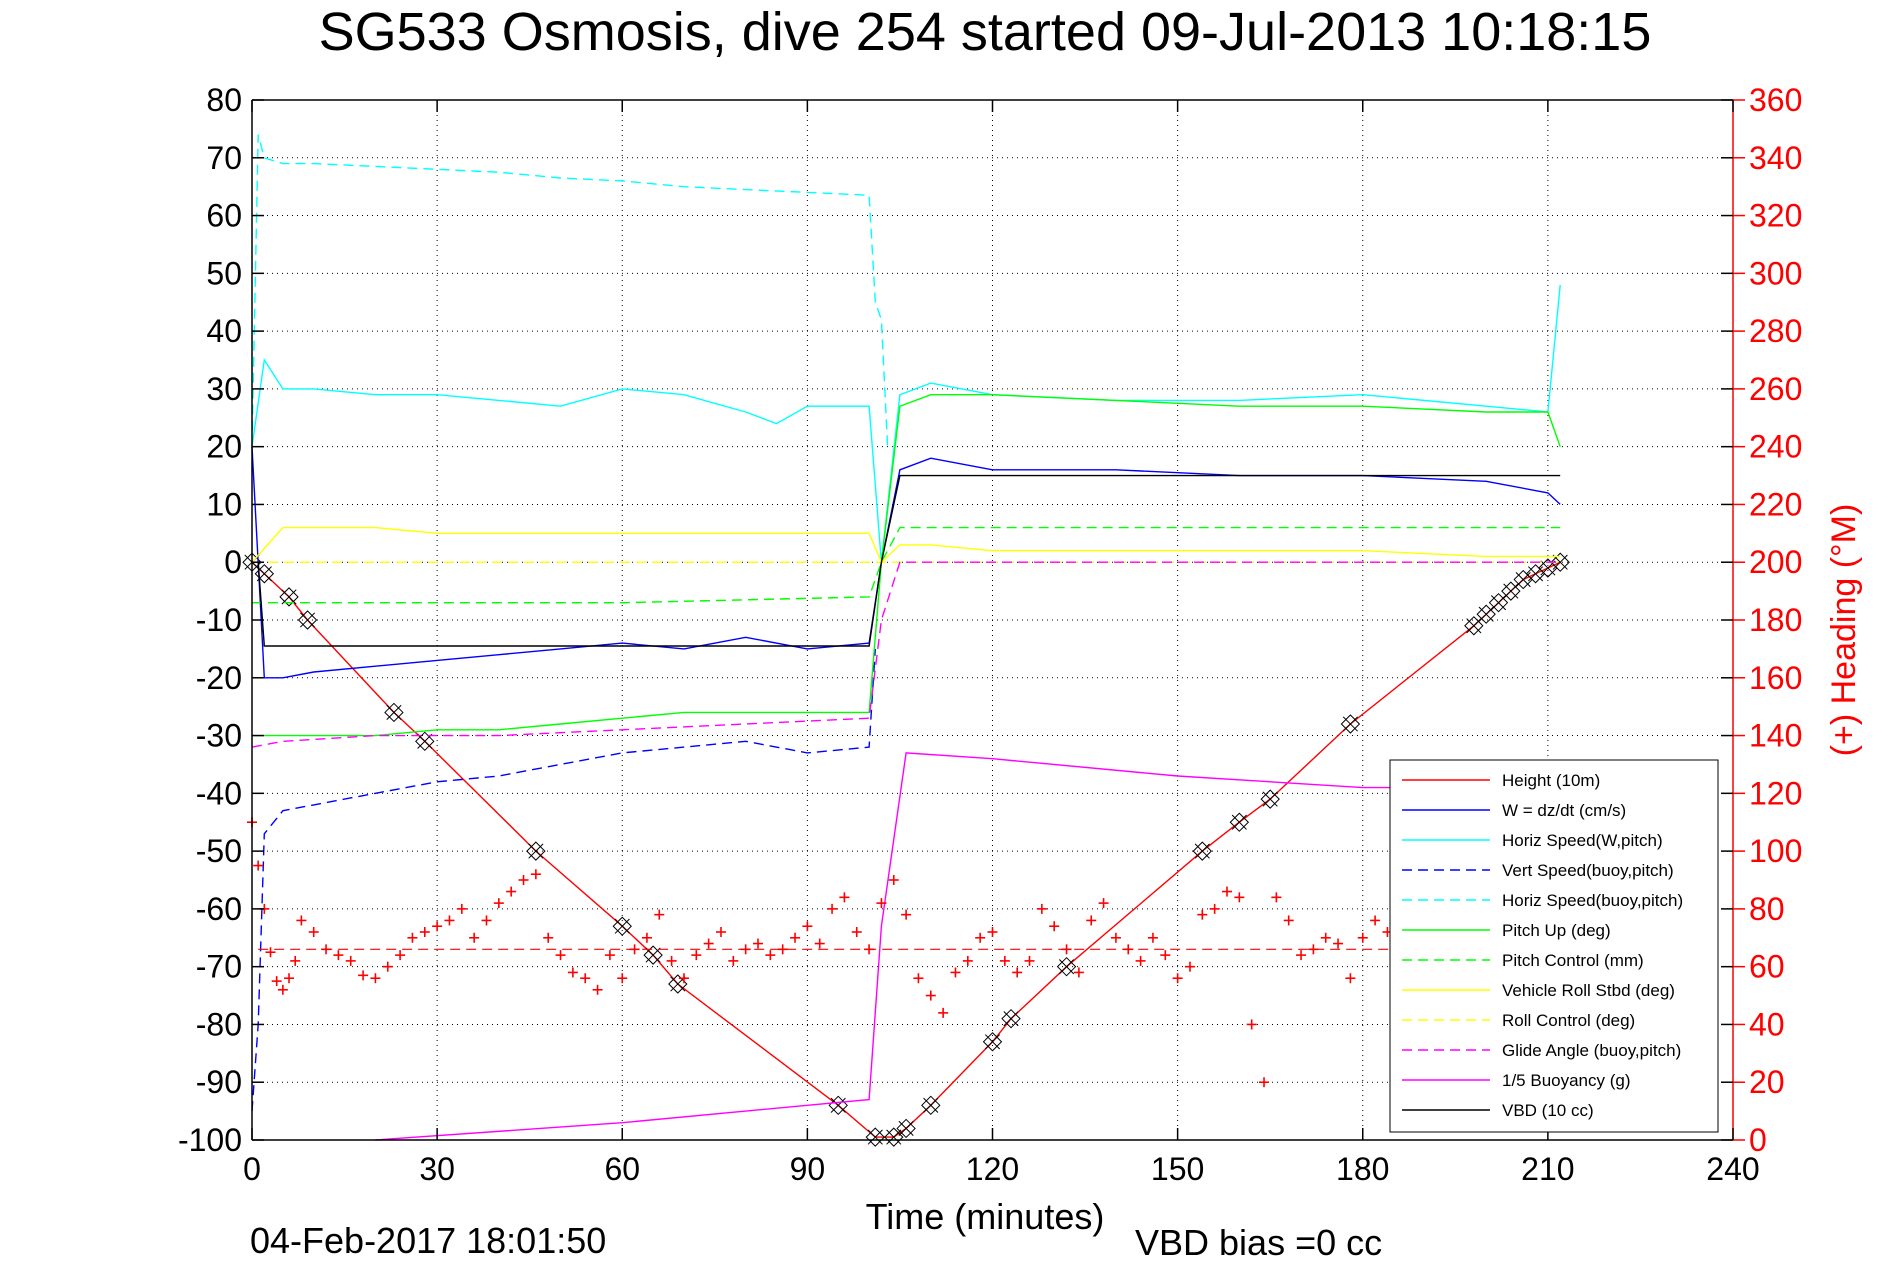  What do you see at coordinates (1775, 504) in the screenshot?
I see `y2-tick-label: 220` at bounding box center [1775, 504].